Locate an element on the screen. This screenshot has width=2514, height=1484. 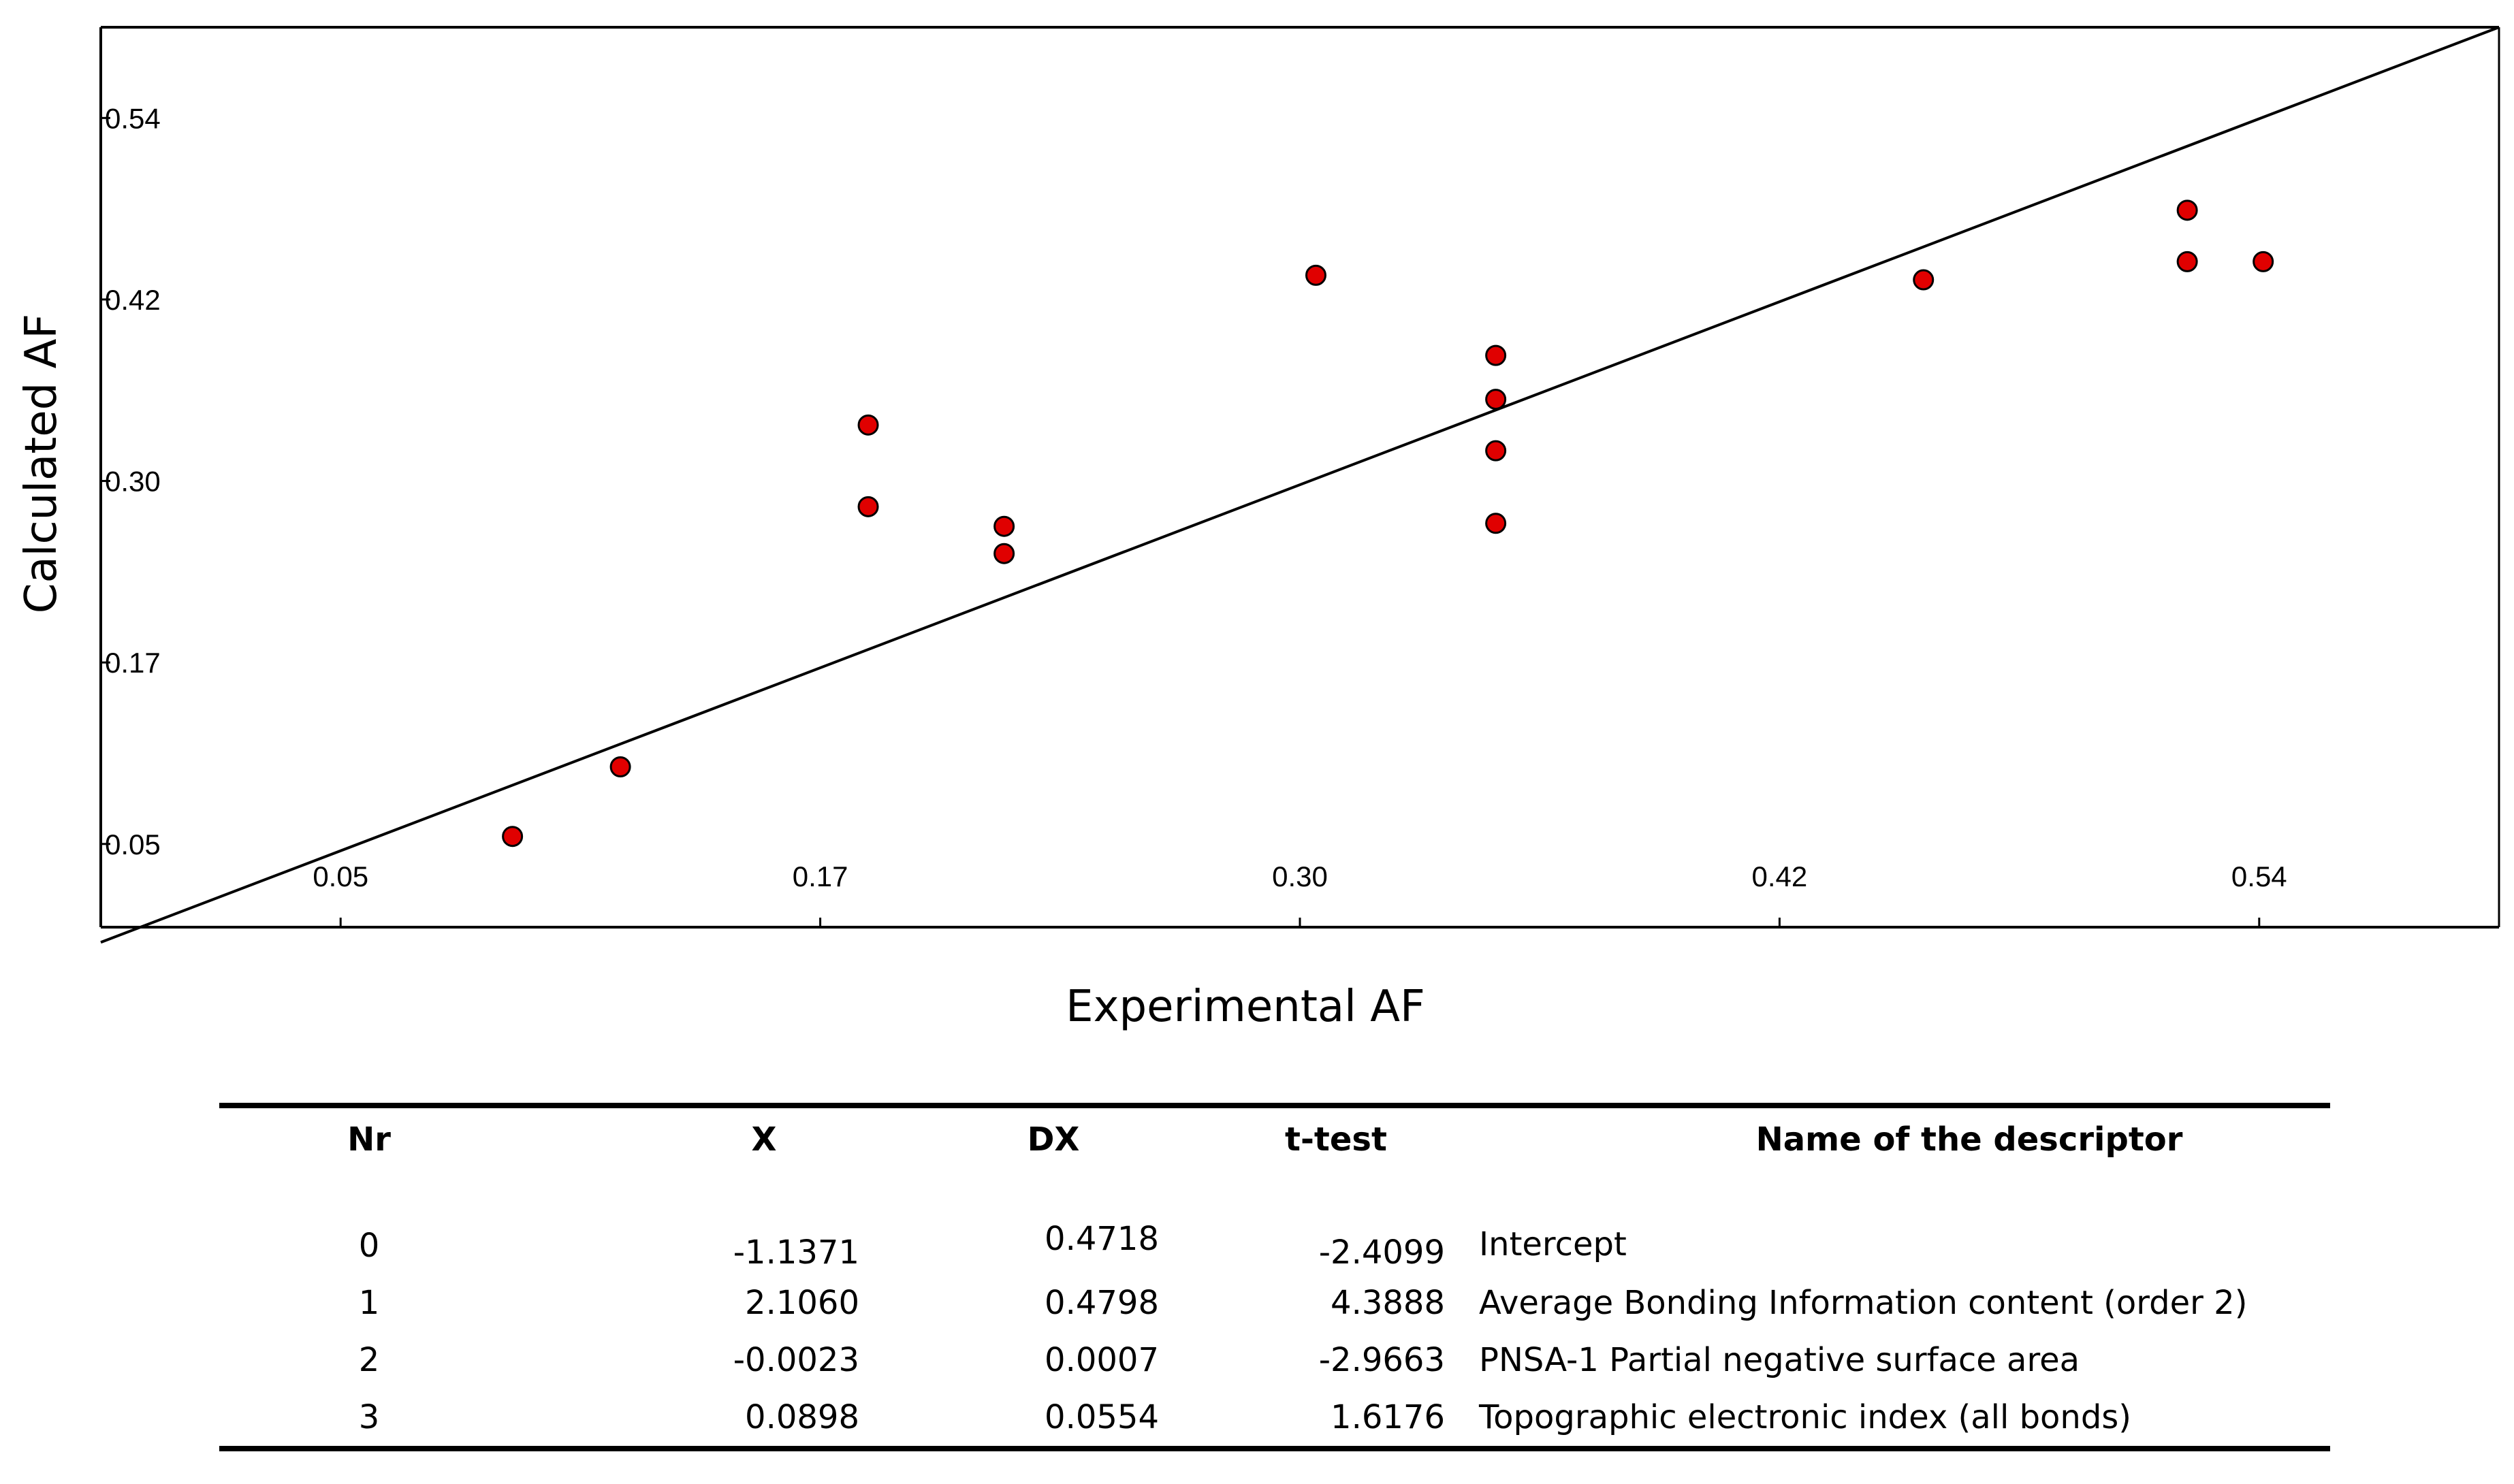
row-1-dx: 0.4798 is located at coordinates (1102, 1303).